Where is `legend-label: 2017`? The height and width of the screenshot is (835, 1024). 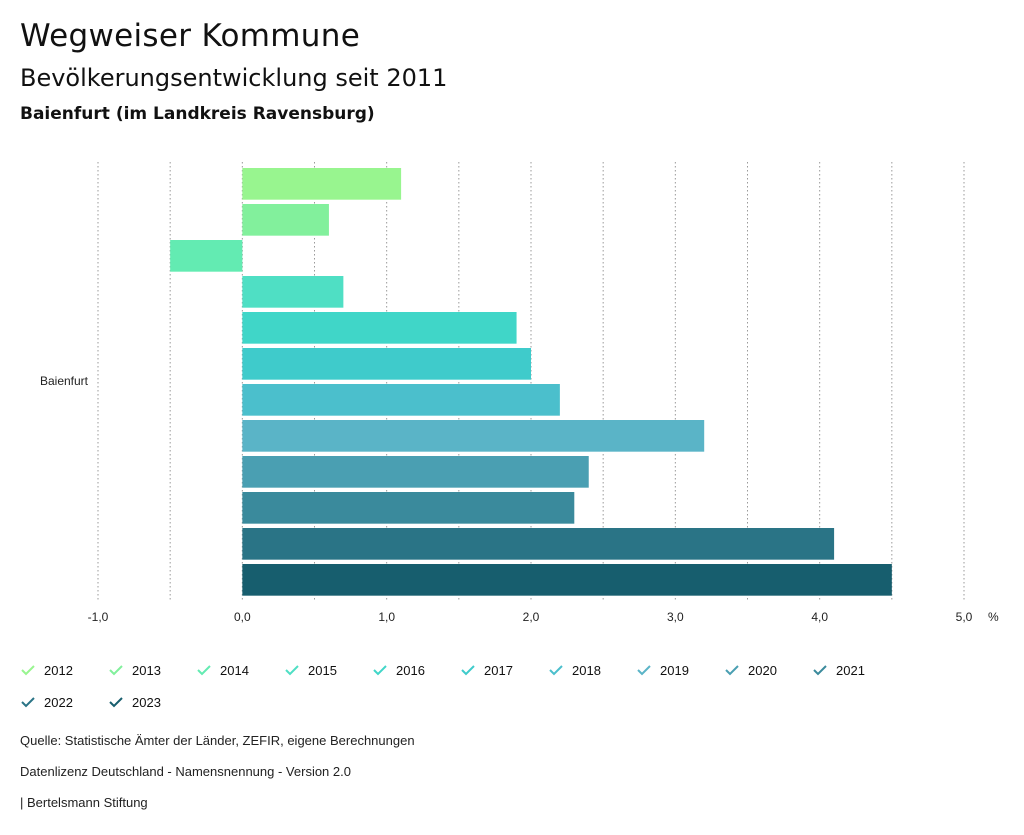 legend-label: 2017 is located at coordinates (498, 670).